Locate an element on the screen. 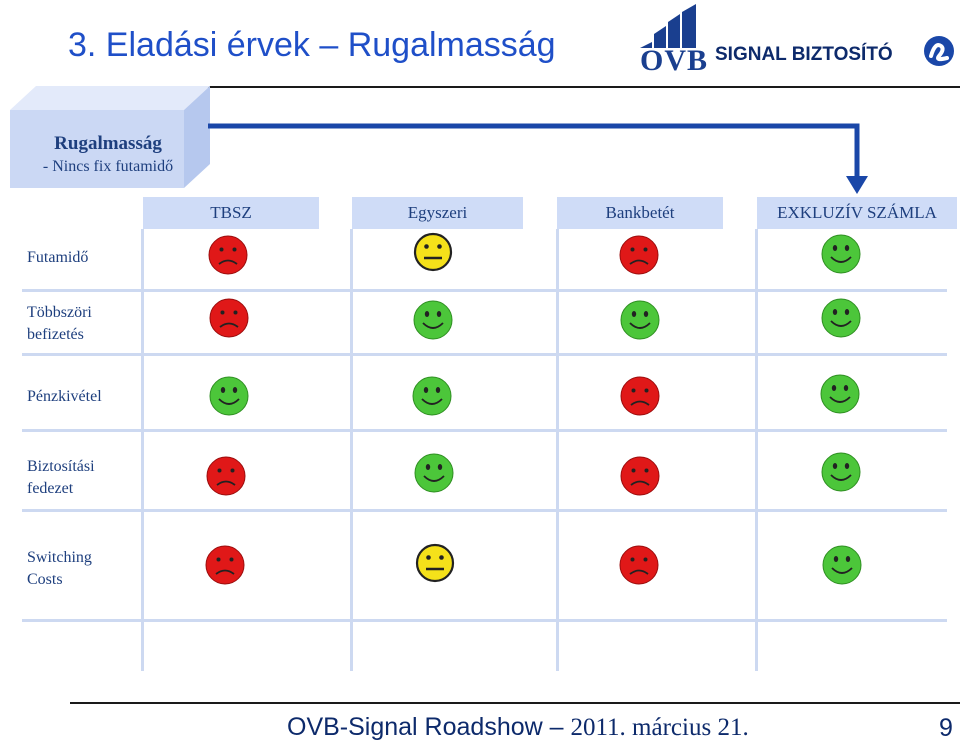  row-label-switching-costs: Switching Costs is located at coordinates (59, 568).